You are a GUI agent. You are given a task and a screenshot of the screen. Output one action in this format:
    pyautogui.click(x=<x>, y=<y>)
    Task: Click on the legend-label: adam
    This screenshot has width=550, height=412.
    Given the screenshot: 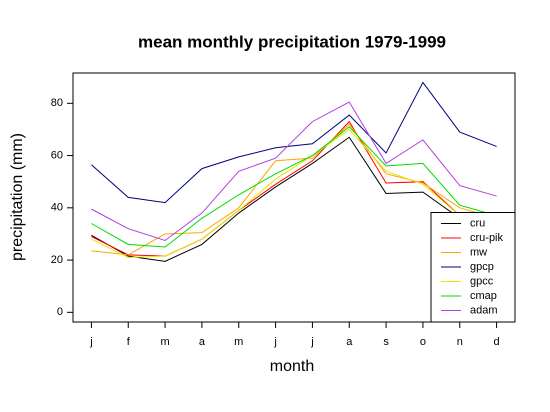 What is the action you would take?
    pyautogui.click(x=484, y=310)
    